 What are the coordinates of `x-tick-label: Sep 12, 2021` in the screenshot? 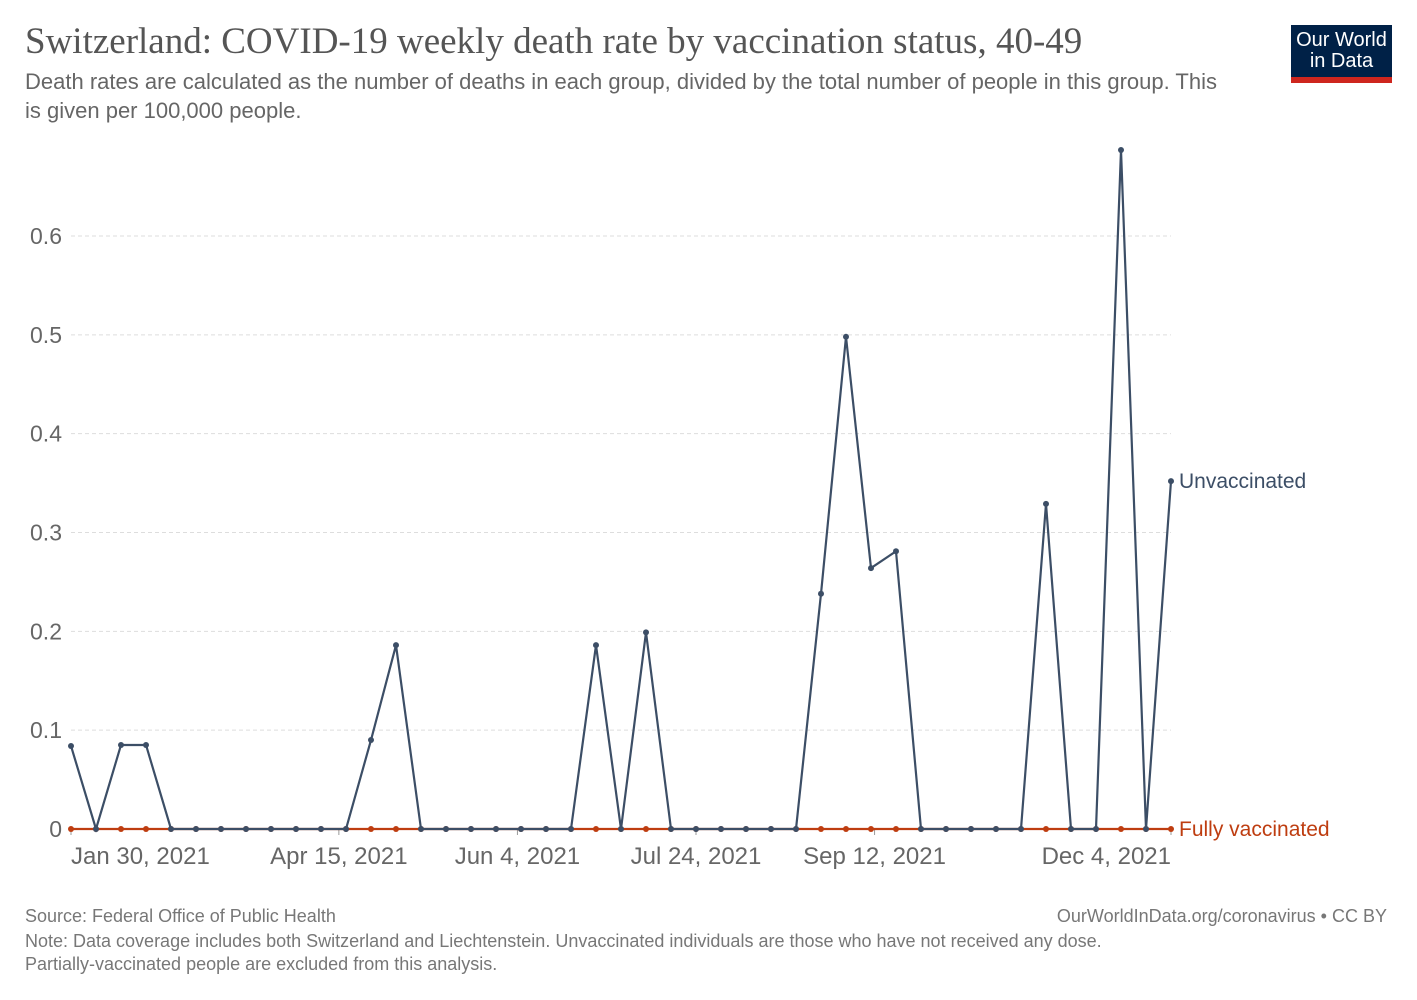 It's located at (874, 856).